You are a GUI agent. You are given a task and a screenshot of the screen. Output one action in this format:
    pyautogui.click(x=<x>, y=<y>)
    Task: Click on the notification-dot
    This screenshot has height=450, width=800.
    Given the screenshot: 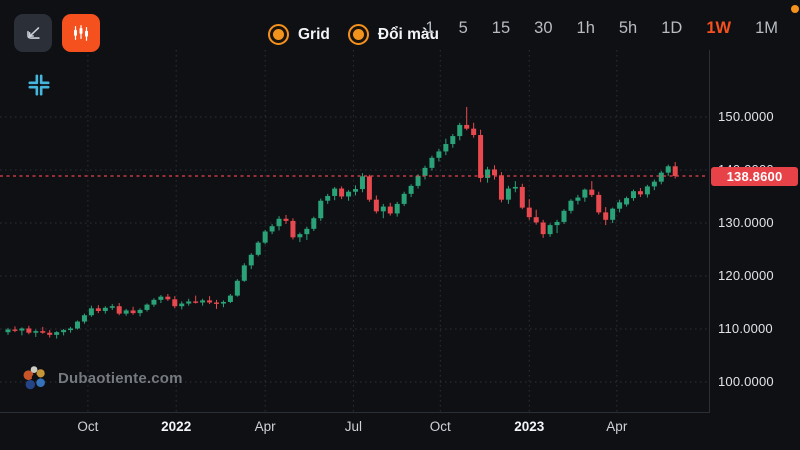 What is the action you would take?
    pyautogui.click(x=795, y=9)
    